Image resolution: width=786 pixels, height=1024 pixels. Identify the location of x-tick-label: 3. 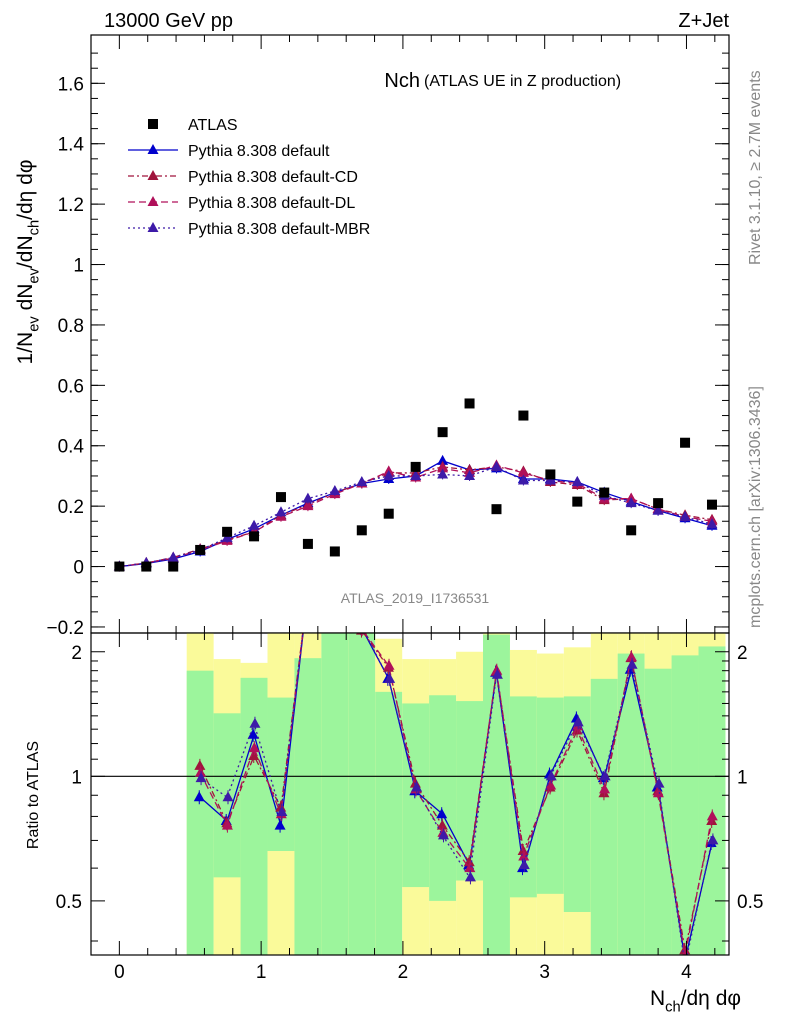
(544, 972).